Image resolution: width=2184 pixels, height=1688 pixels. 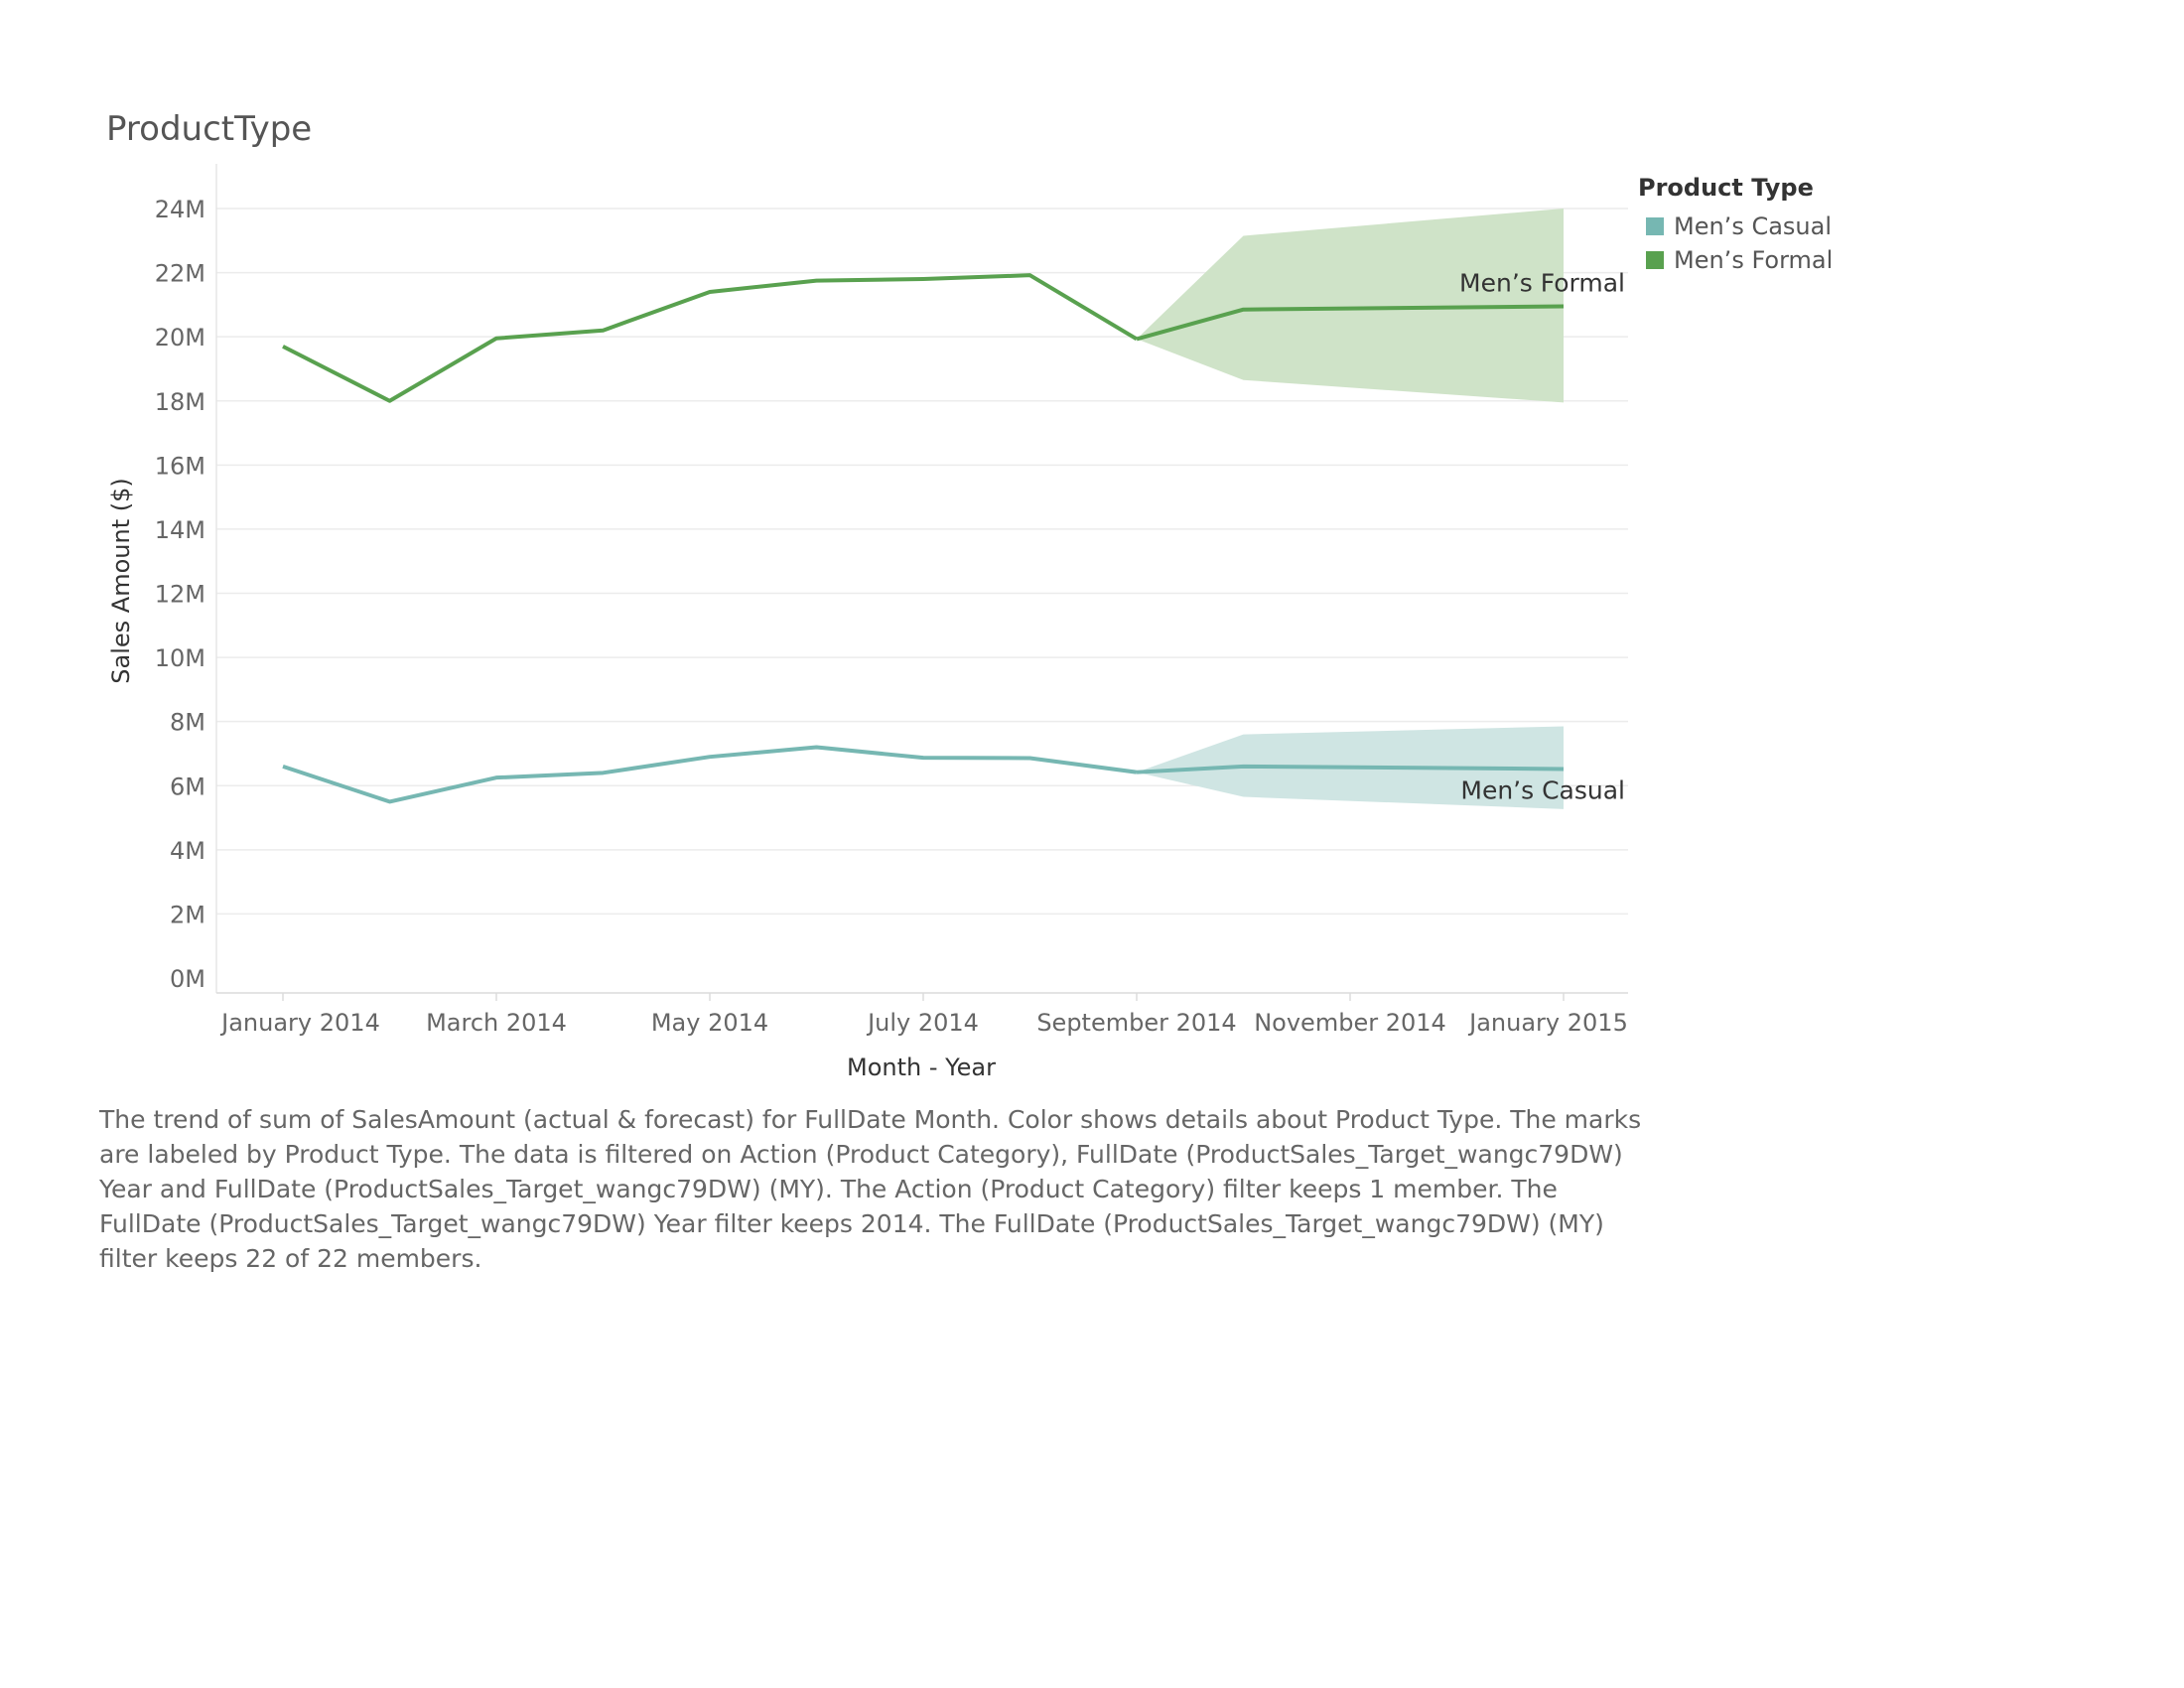 I want to click on y-tick-label: 22M, so click(x=180, y=274).